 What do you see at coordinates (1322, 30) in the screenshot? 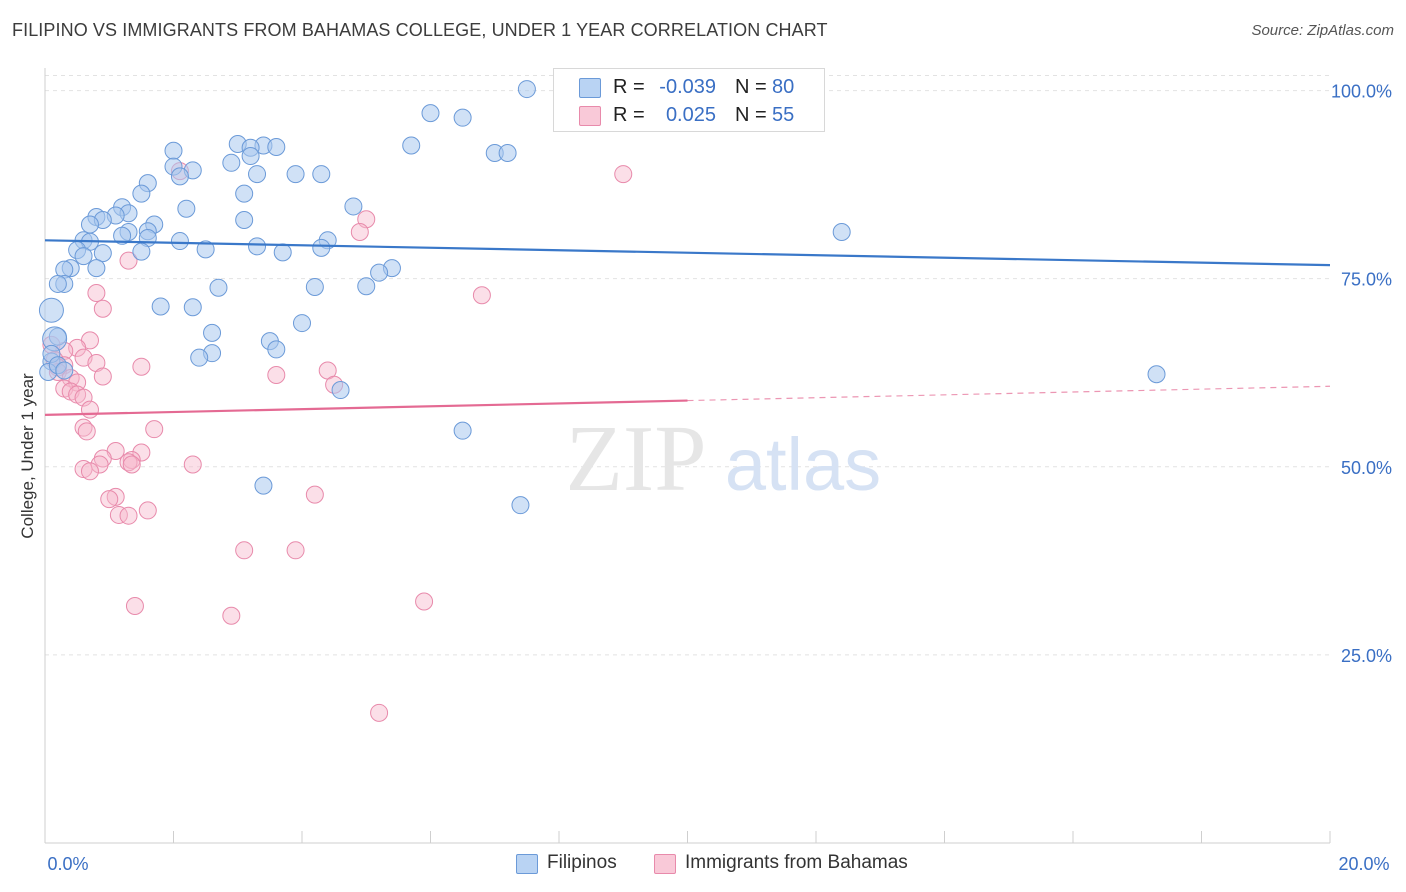
I see `source-label: Source: ZipAtlas.com` at bounding box center [1322, 30].